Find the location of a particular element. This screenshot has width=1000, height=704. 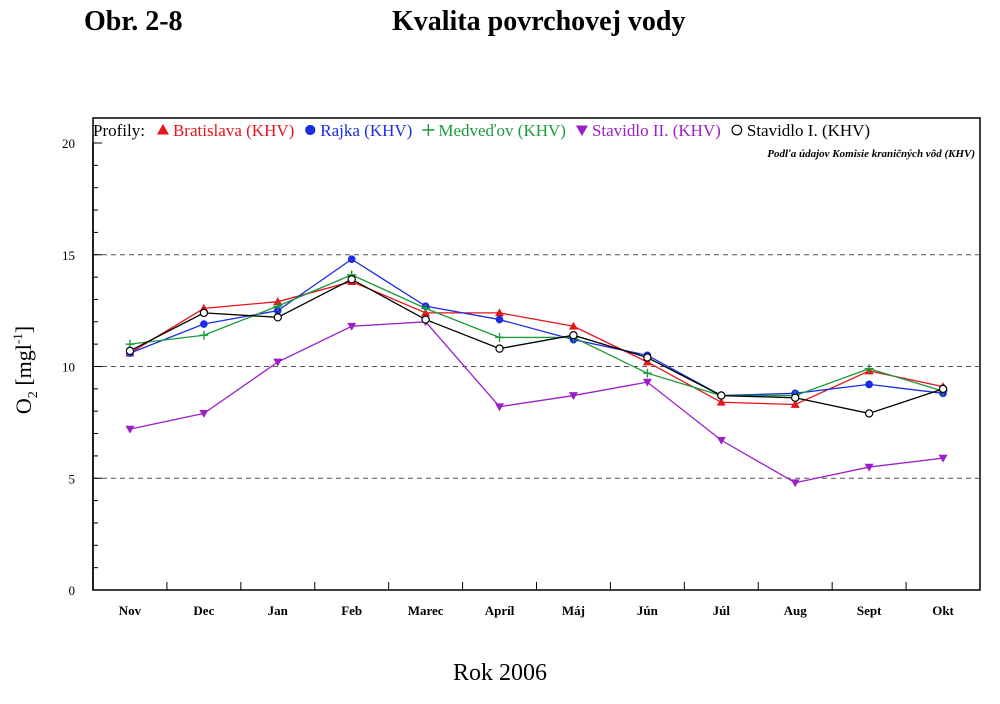

legend-item: Medveďov (KHV) is located at coordinates (494, 130).